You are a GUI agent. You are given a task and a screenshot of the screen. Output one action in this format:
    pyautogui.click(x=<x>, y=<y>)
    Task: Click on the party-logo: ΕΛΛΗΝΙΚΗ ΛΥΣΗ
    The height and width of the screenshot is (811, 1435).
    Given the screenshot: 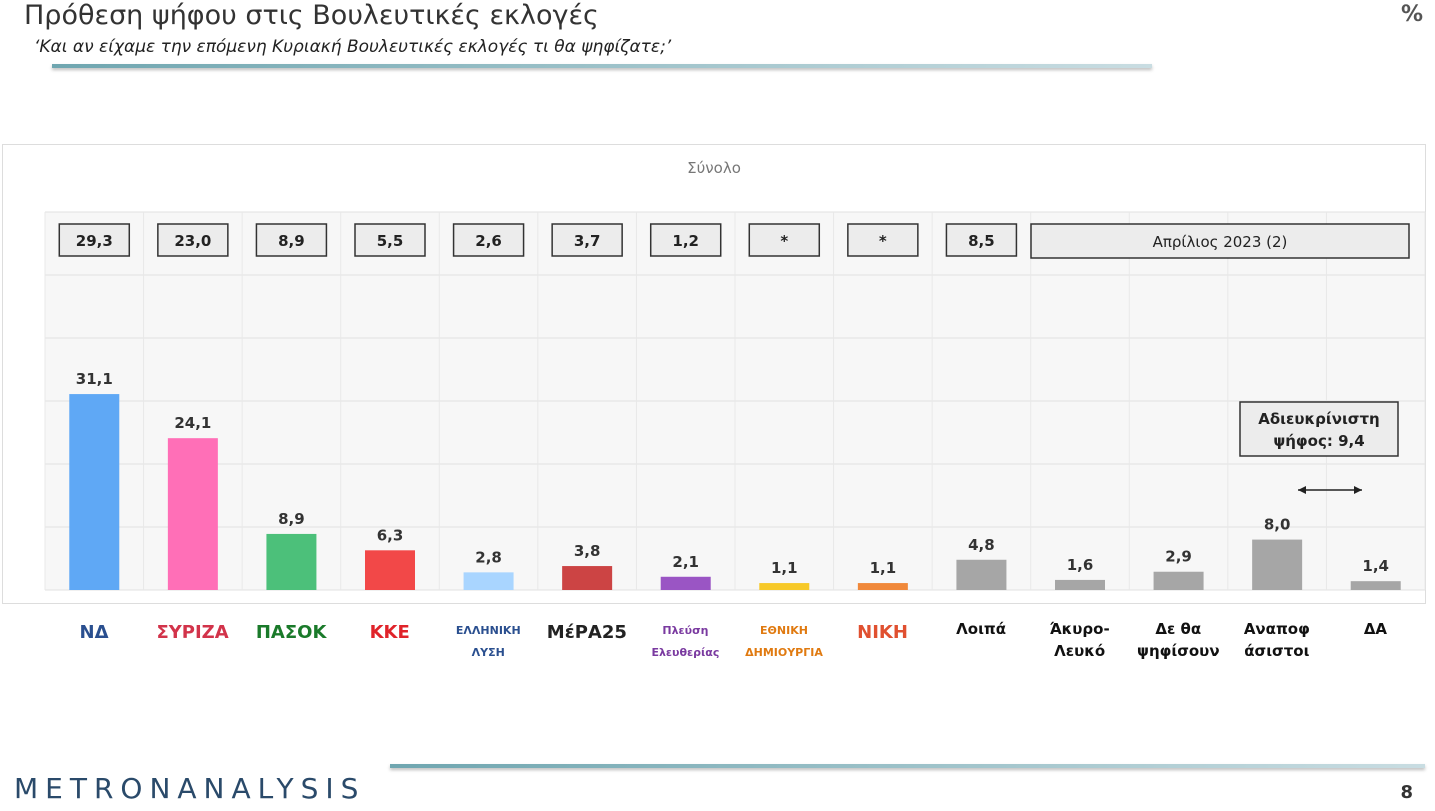 What is the action you would take?
    pyautogui.click(x=488, y=641)
    